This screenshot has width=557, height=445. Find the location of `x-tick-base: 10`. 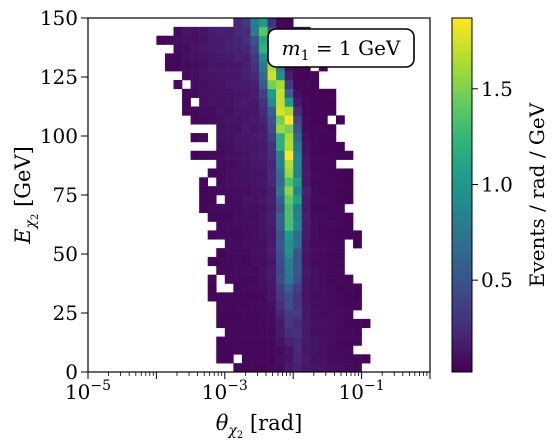

x-tick-base: 10 is located at coordinates (77, 392).